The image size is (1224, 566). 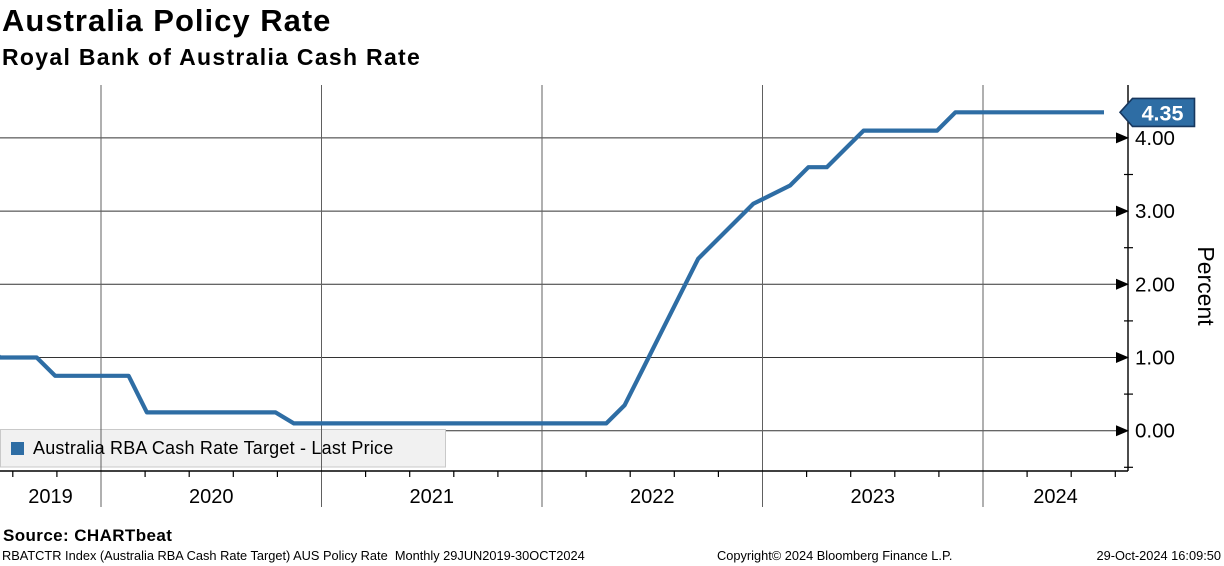 What do you see at coordinates (1155, 431) in the screenshot?
I see `y-axis-tick-label: 0.00` at bounding box center [1155, 431].